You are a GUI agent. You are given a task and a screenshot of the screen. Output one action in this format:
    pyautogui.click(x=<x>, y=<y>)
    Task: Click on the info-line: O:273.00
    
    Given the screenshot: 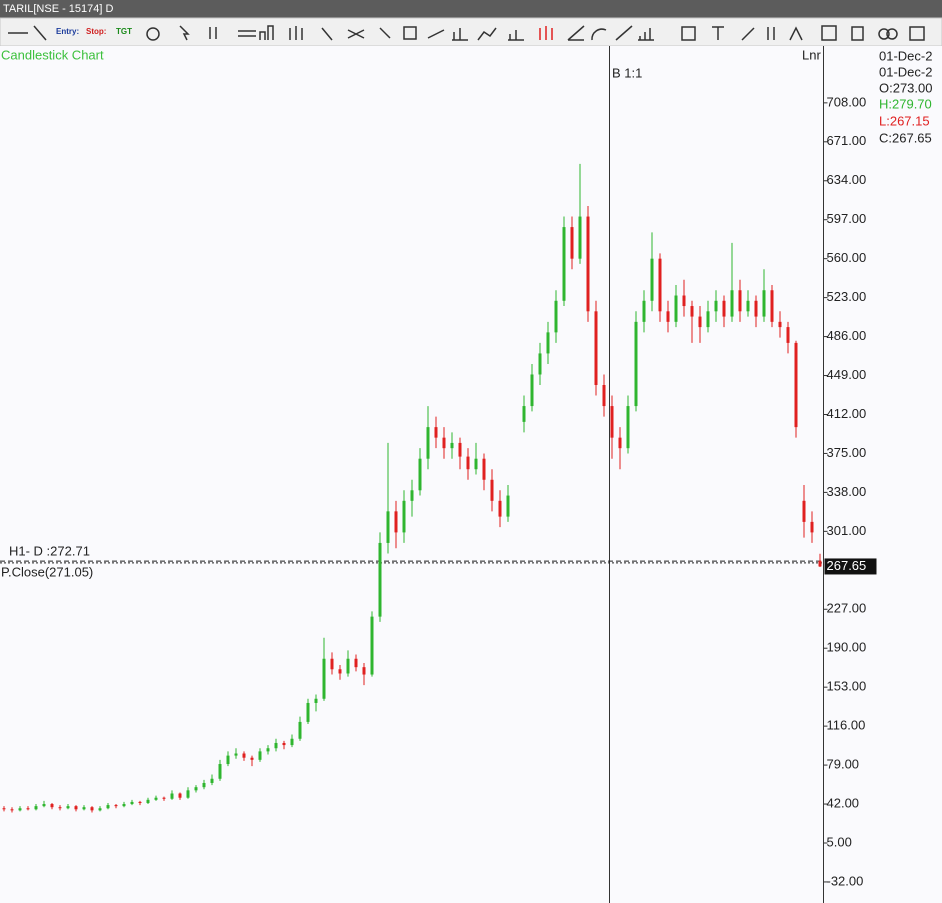 What is the action you would take?
    pyautogui.click(x=906, y=87)
    